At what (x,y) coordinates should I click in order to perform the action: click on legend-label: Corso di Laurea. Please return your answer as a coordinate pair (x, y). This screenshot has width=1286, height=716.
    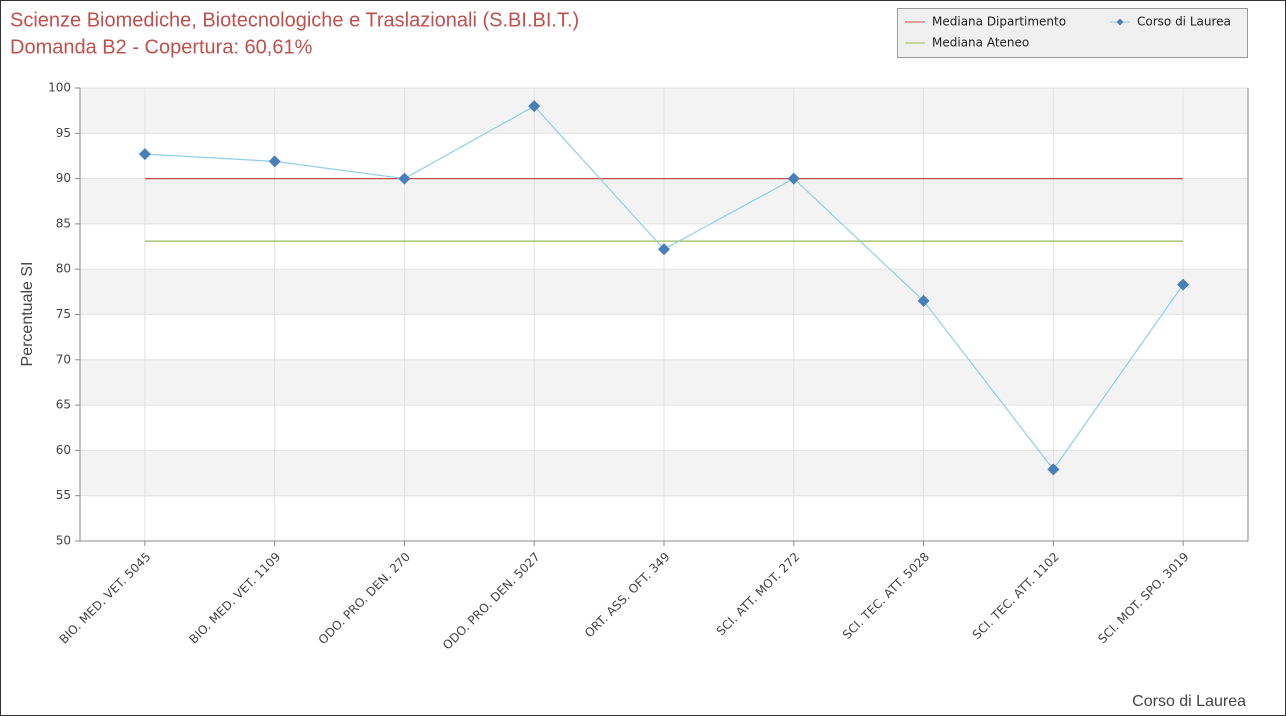
    Looking at the image, I should click on (1184, 22).